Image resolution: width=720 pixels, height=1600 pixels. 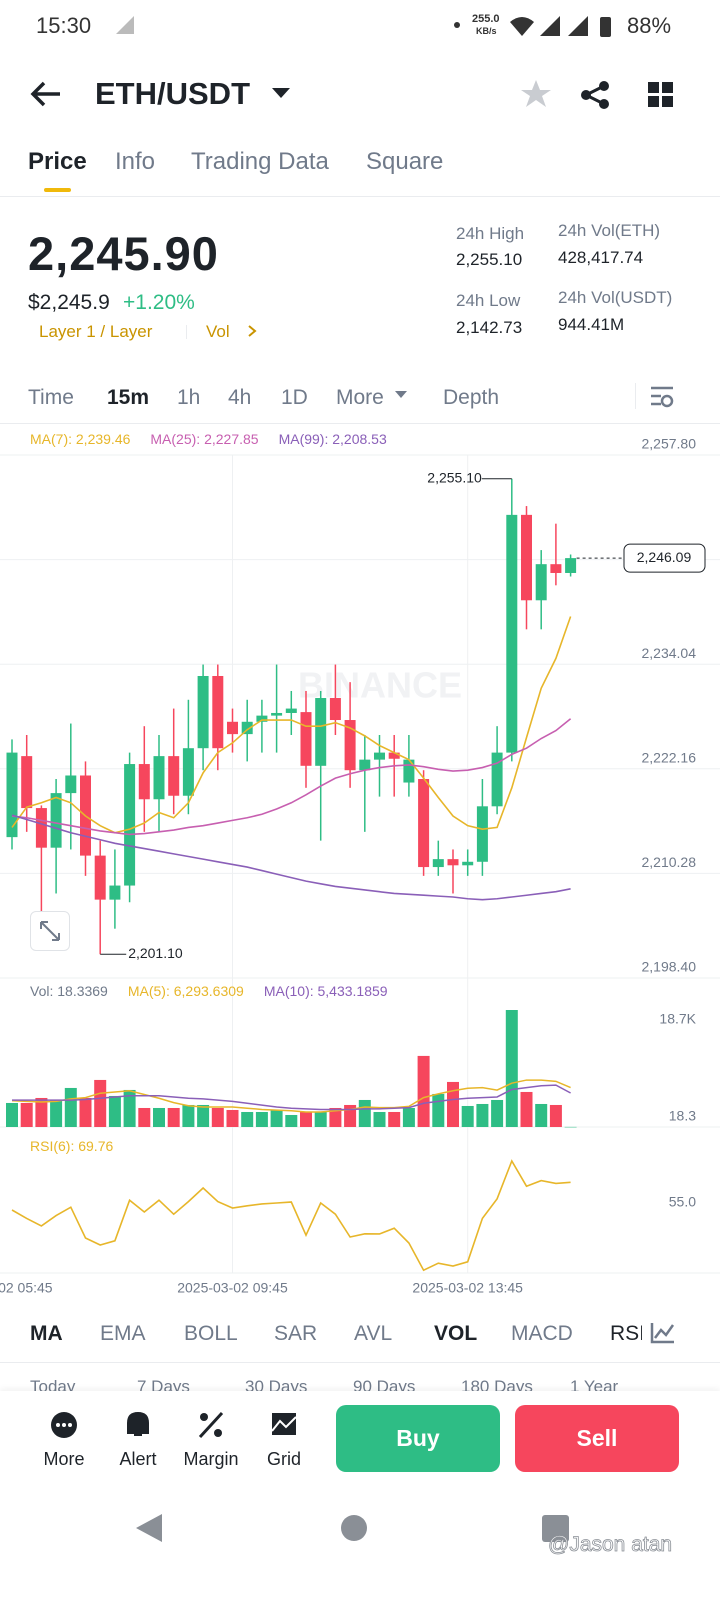 I want to click on signal-icon, so click(x=125, y=25).